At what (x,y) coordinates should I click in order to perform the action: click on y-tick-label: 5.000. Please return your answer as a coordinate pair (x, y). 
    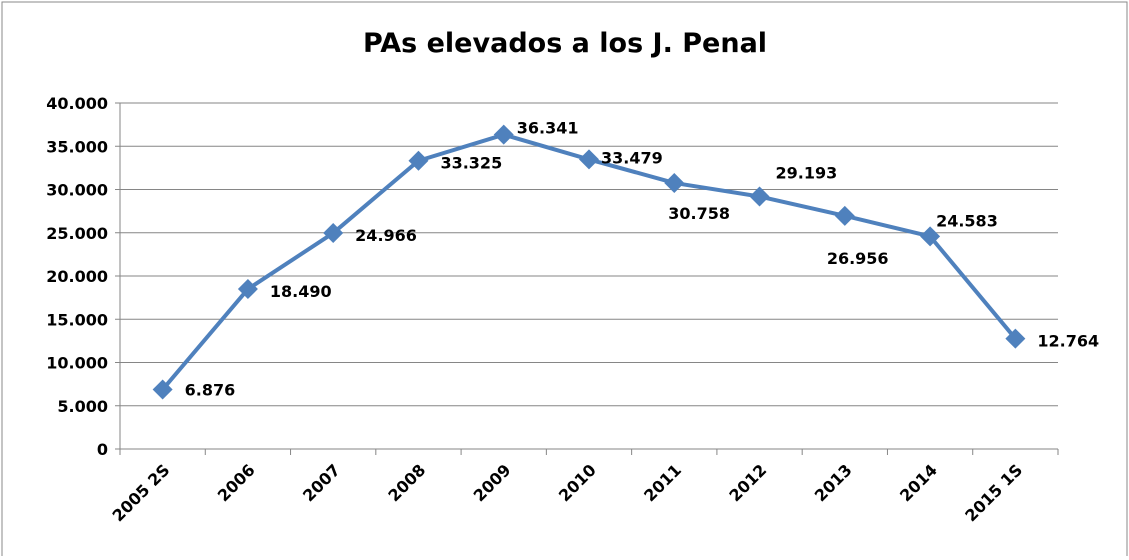
    Looking at the image, I should click on (82, 406).